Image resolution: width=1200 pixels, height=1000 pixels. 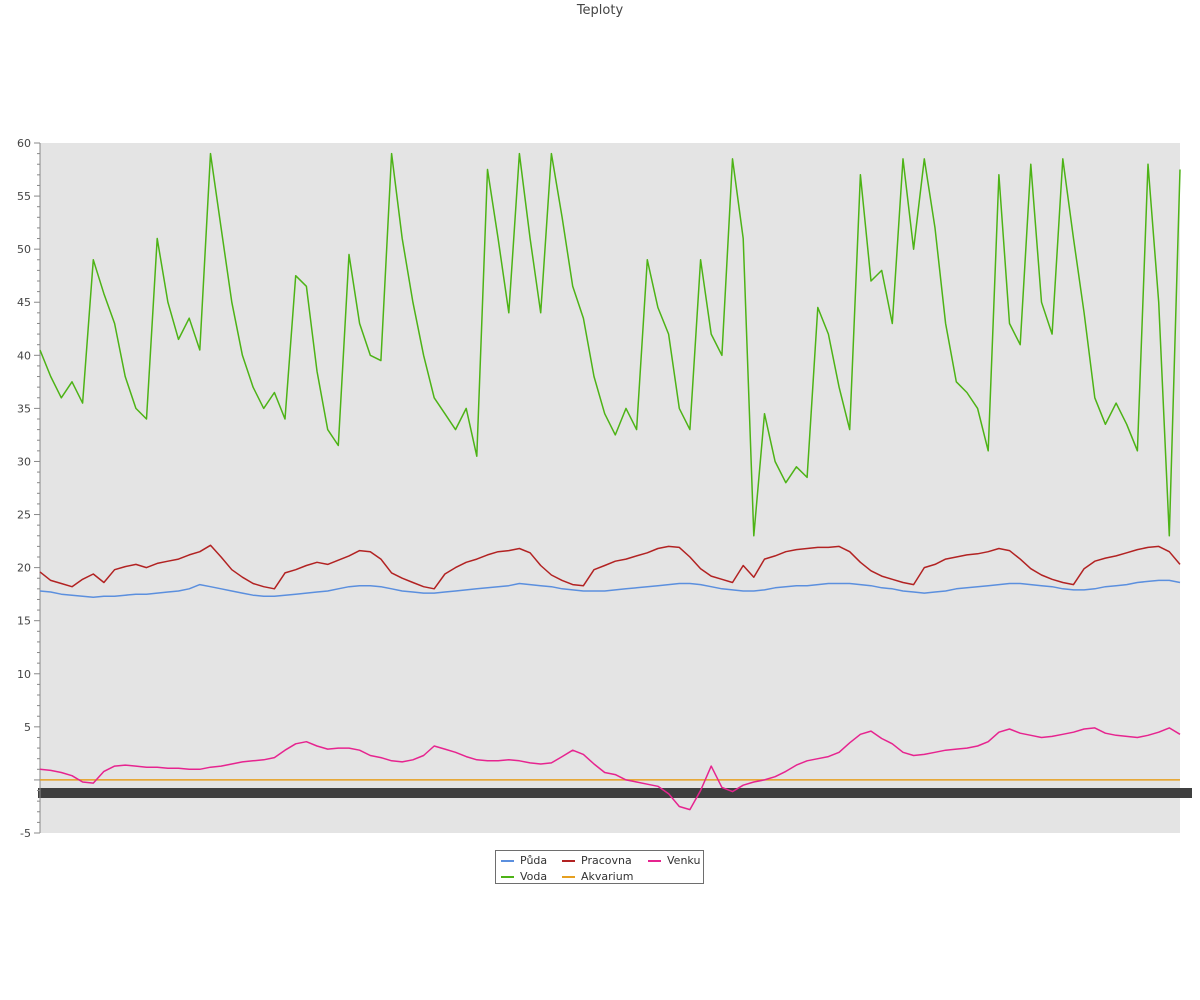 I want to click on x-axis-tick-labels, so click(x=615, y=793).